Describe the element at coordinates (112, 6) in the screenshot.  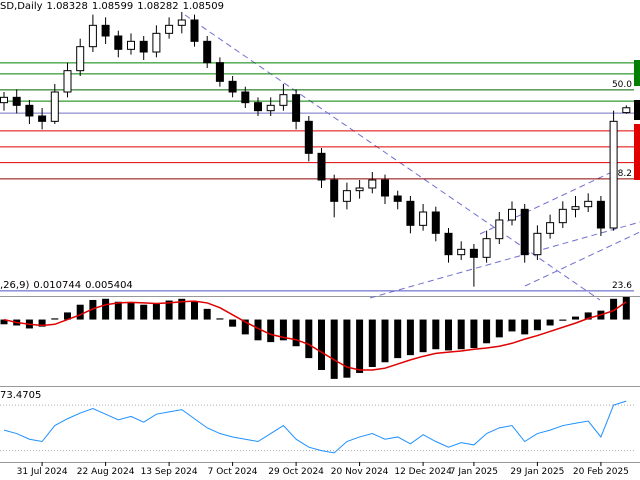
I see `chart-header: SD,Daily 1.08328 1.08599 1.08282 1.08509` at that location.